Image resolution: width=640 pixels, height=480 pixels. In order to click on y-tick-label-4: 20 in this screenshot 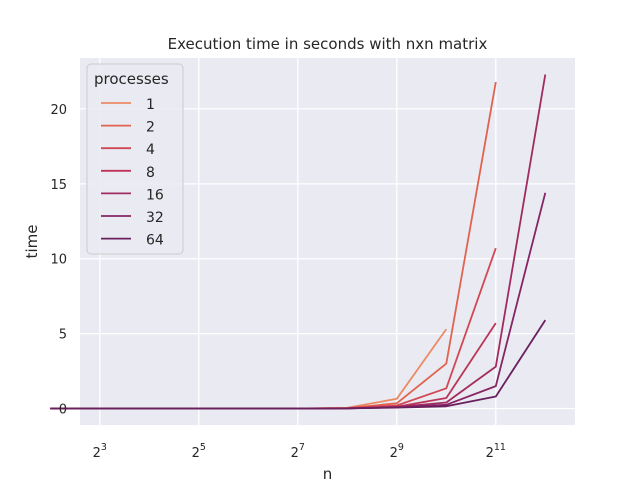, I will do `click(58, 110)`.